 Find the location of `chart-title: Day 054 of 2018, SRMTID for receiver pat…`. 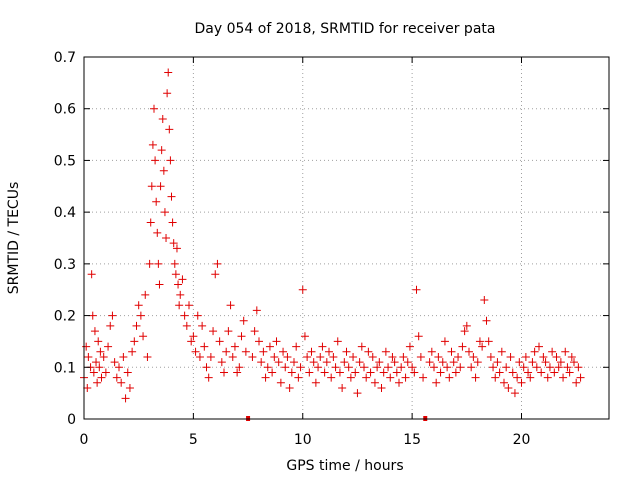

chart-title: Day 054 of 2018, SRMTID for receiver pat… is located at coordinates (345, 29).